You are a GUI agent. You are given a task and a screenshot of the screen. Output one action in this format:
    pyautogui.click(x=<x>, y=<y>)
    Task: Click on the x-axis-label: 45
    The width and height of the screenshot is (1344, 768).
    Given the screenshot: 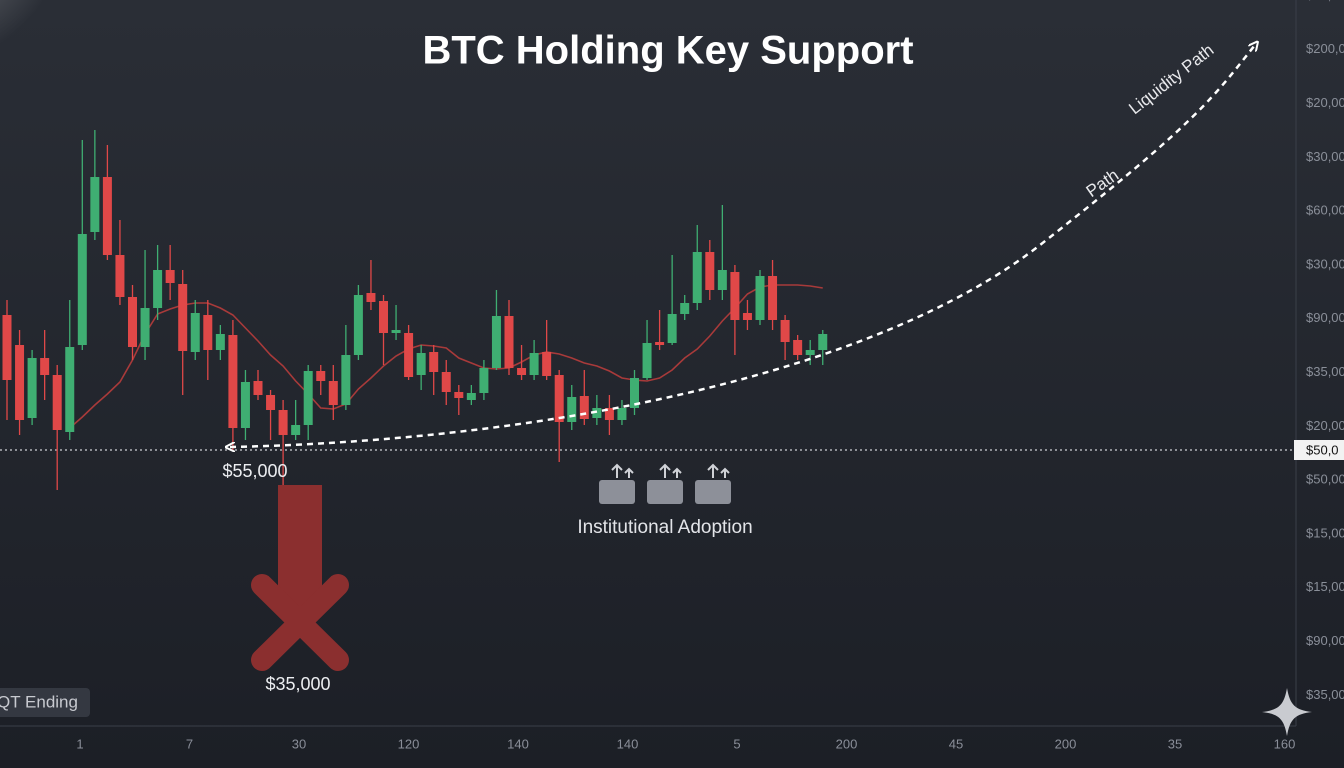 What is the action you would take?
    pyautogui.click(x=956, y=743)
    